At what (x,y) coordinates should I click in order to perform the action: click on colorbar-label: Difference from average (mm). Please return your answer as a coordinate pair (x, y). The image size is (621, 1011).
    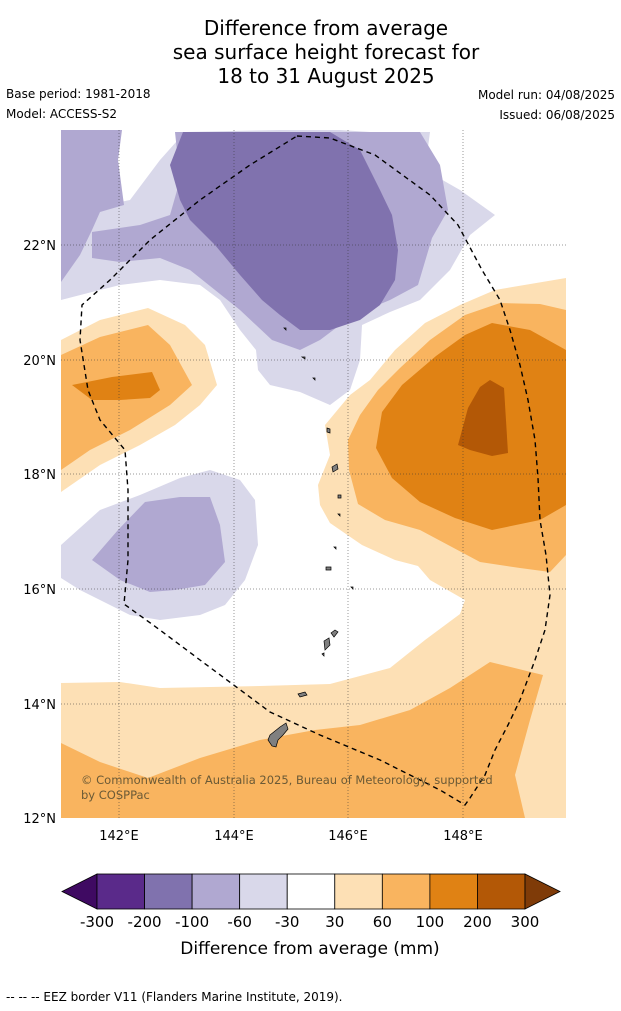
    Looking at the image, I should click on (309, 949).